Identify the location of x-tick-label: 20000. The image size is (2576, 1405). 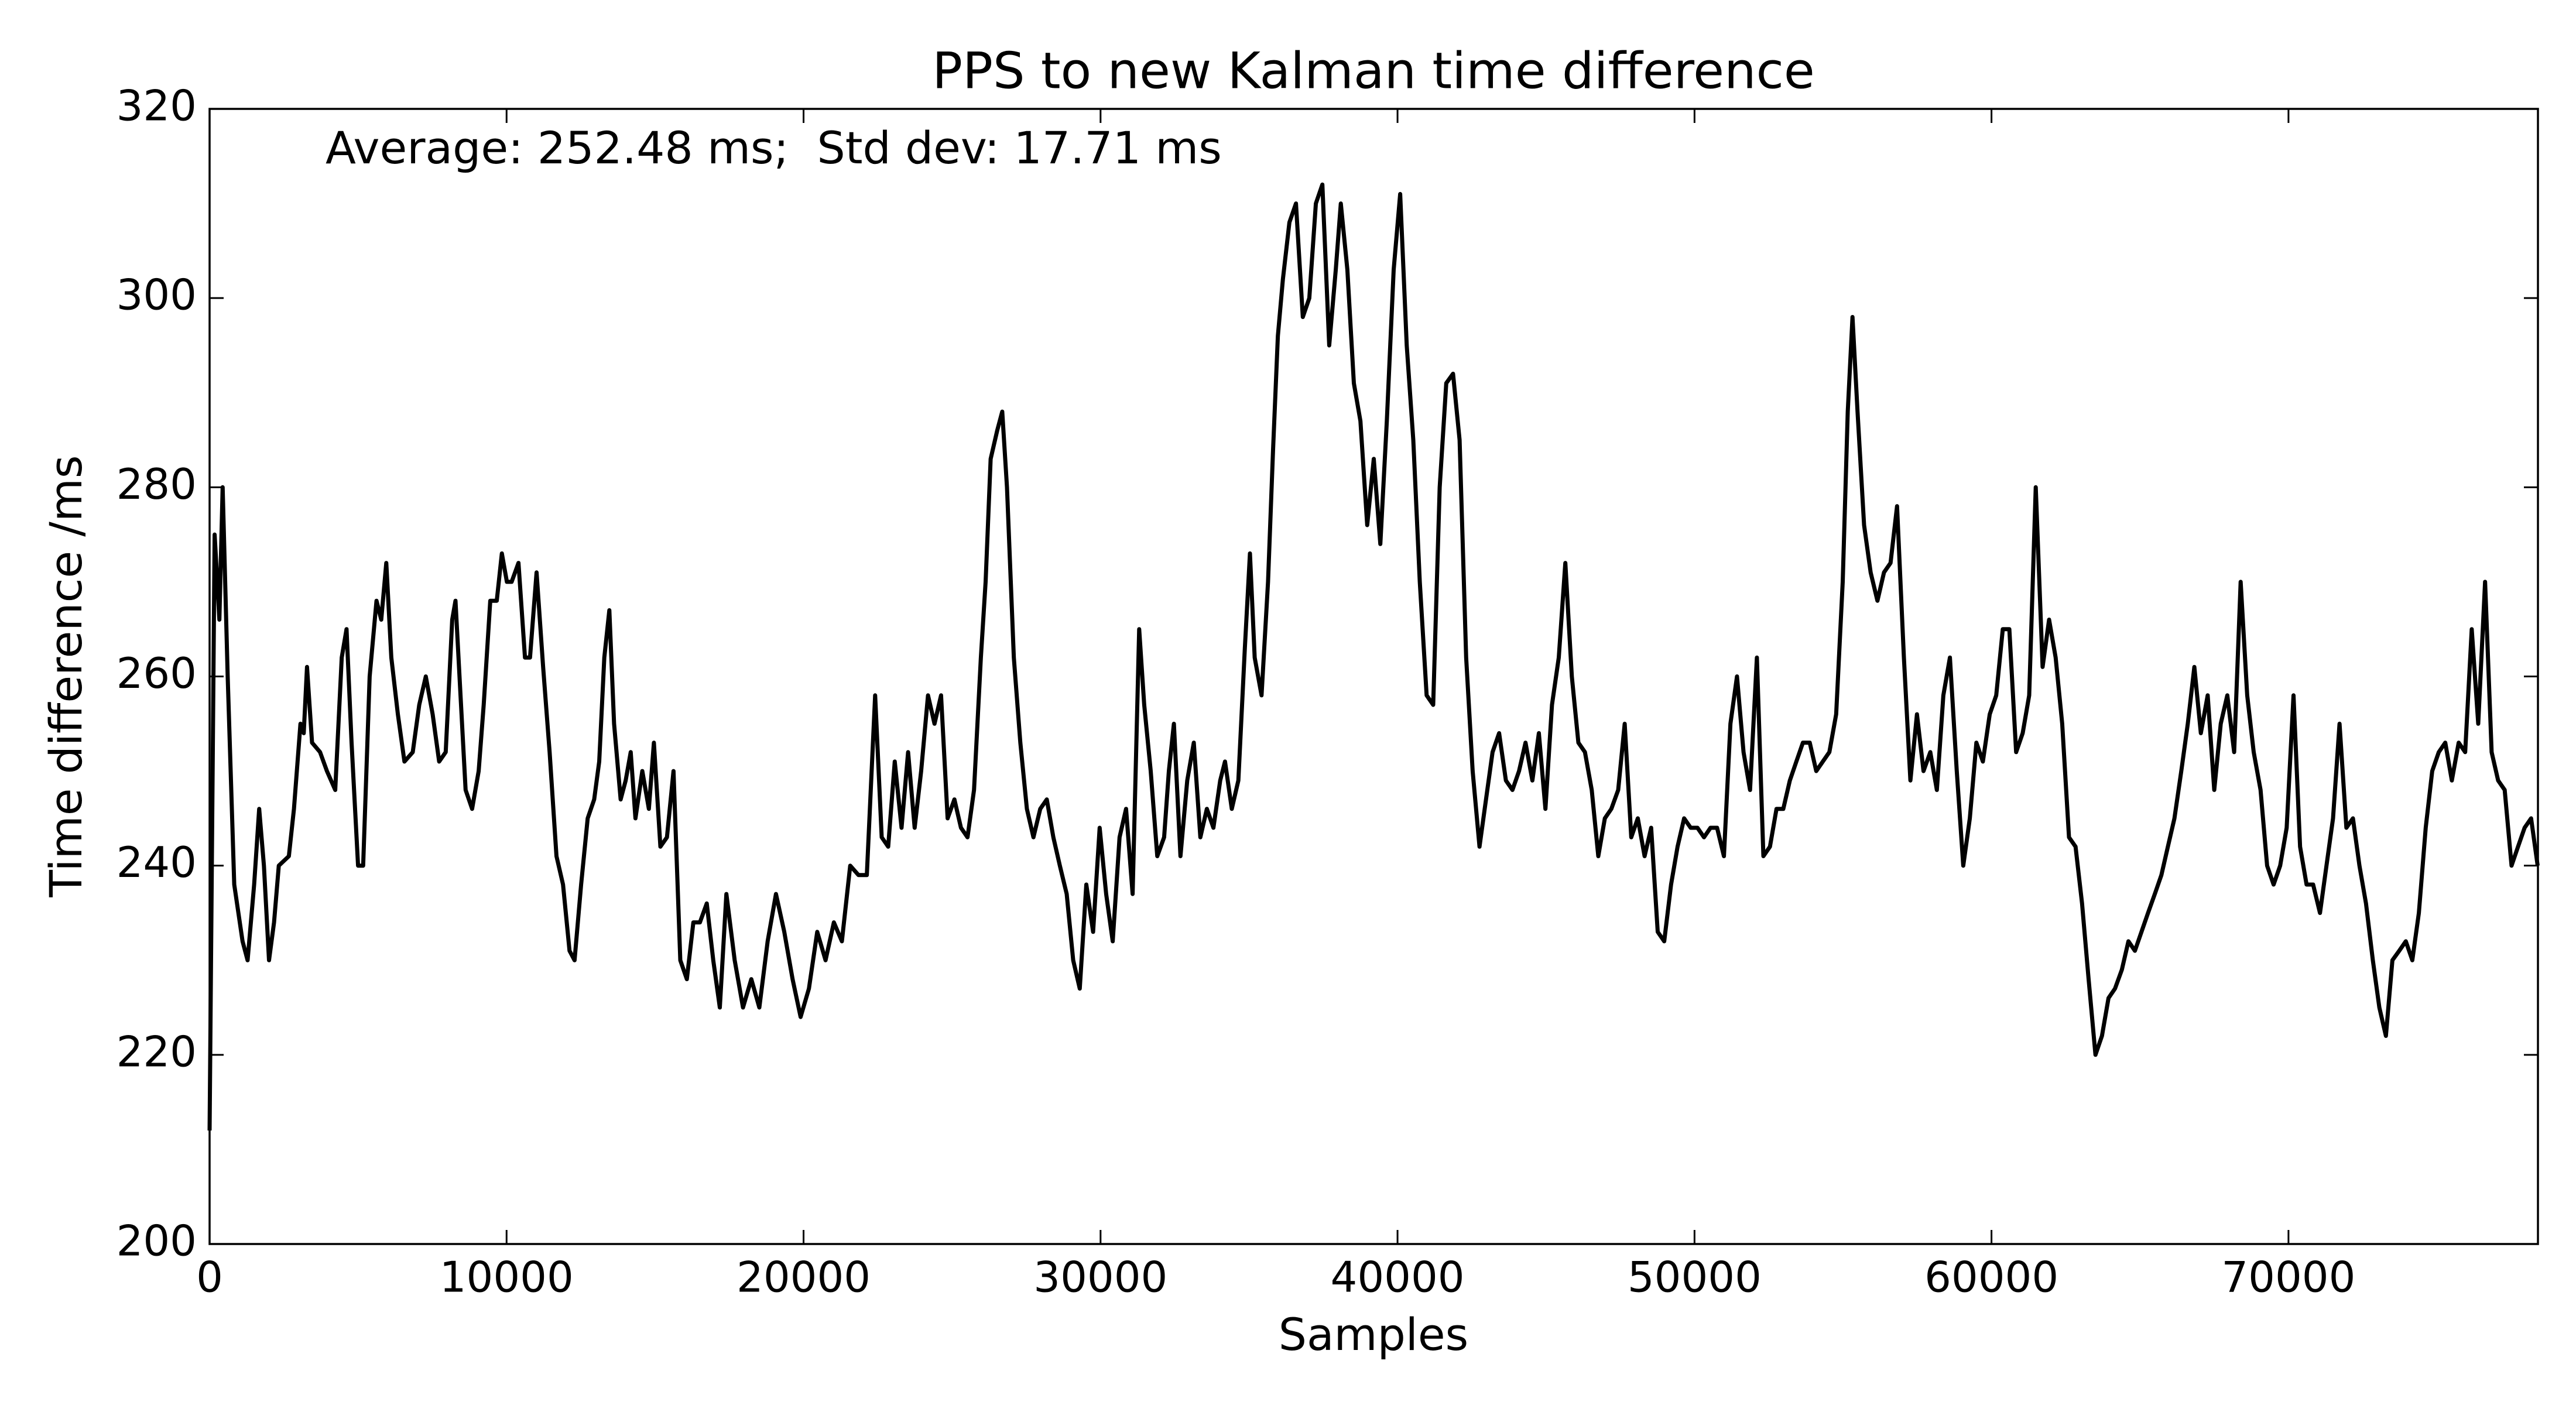
(804, 1278).